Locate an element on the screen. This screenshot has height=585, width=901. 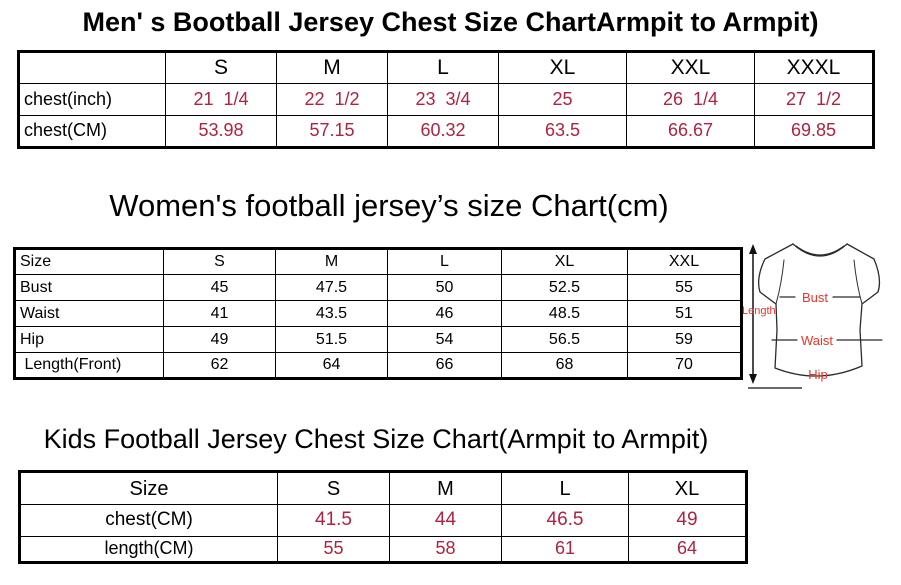
womens-bust-m: 47.5 is located at coordinates (331, 287).